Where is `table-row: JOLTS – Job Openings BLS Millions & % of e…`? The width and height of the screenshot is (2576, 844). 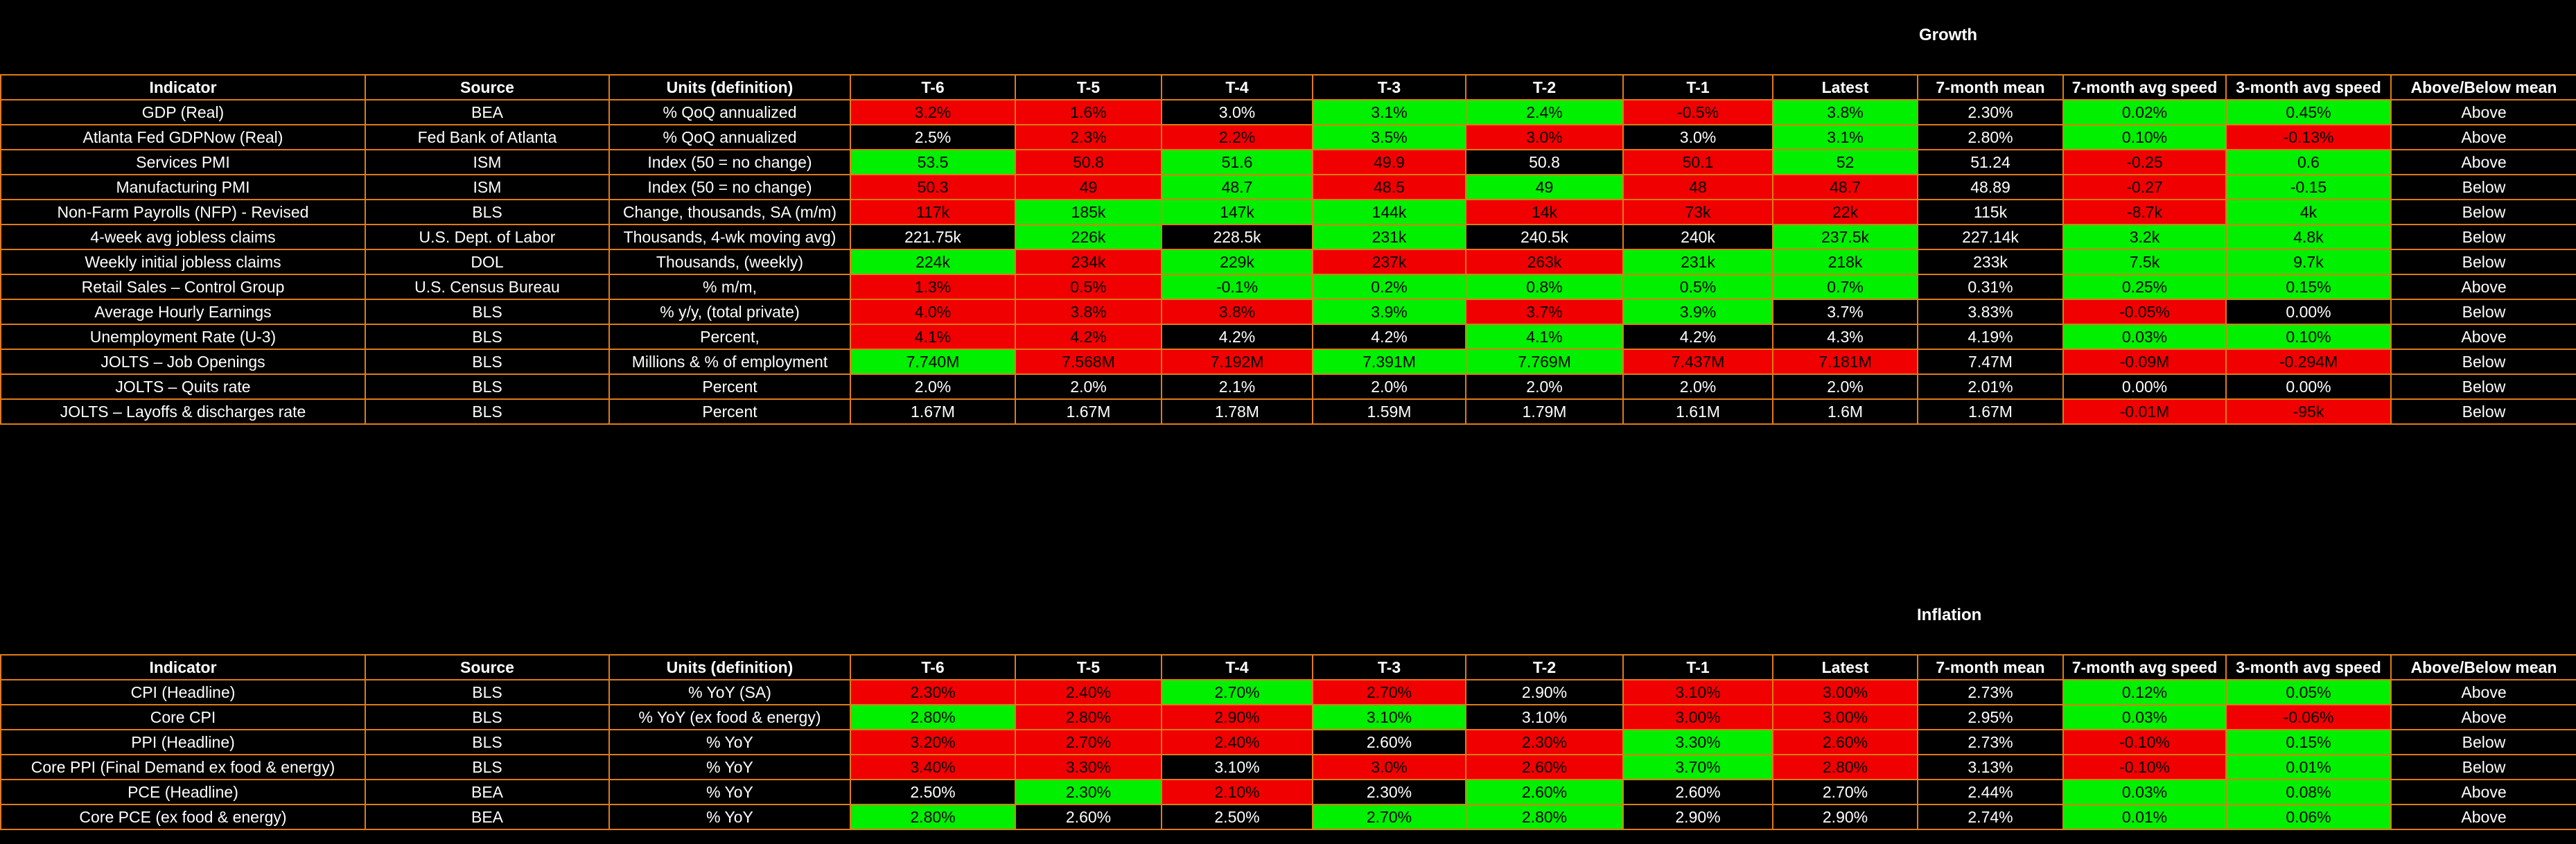 table-row: JOLTS – Job Openings BLS Millions & % of e… is located at coordinates (1288, 362).